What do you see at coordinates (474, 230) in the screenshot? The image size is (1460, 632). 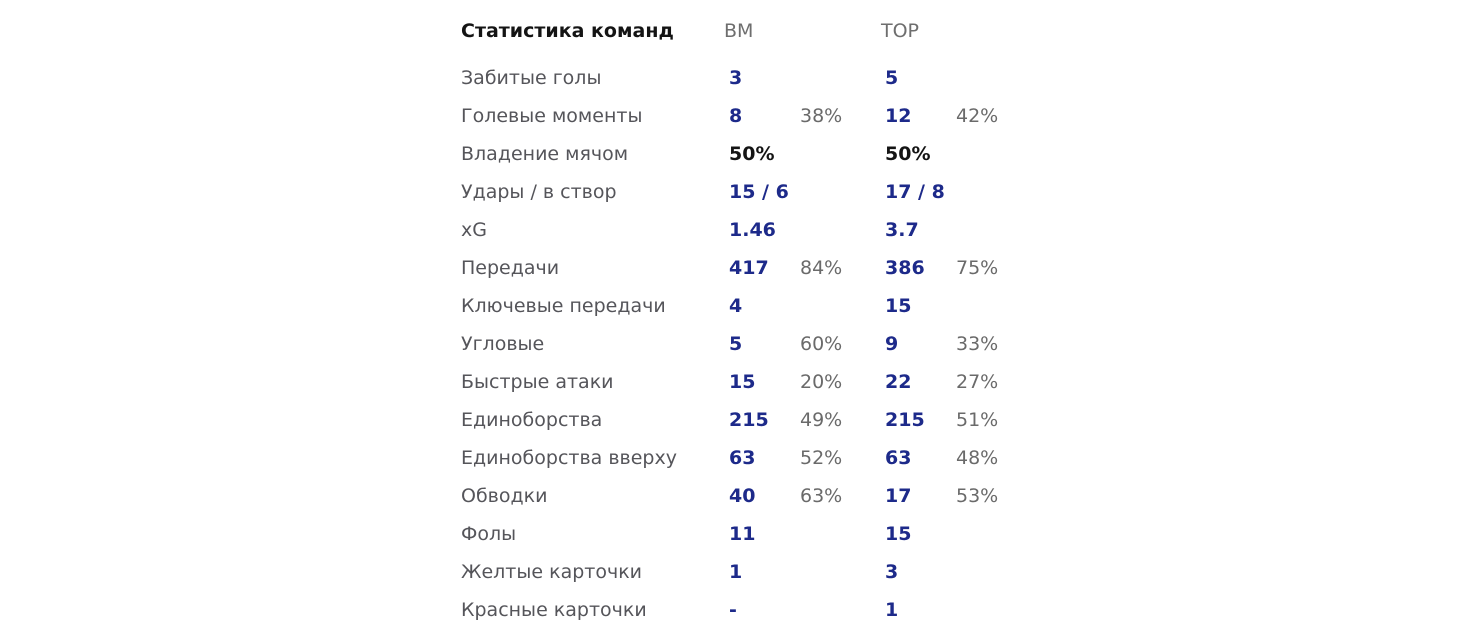 I see `stat-label: xG` at bounding box center [474, 230].